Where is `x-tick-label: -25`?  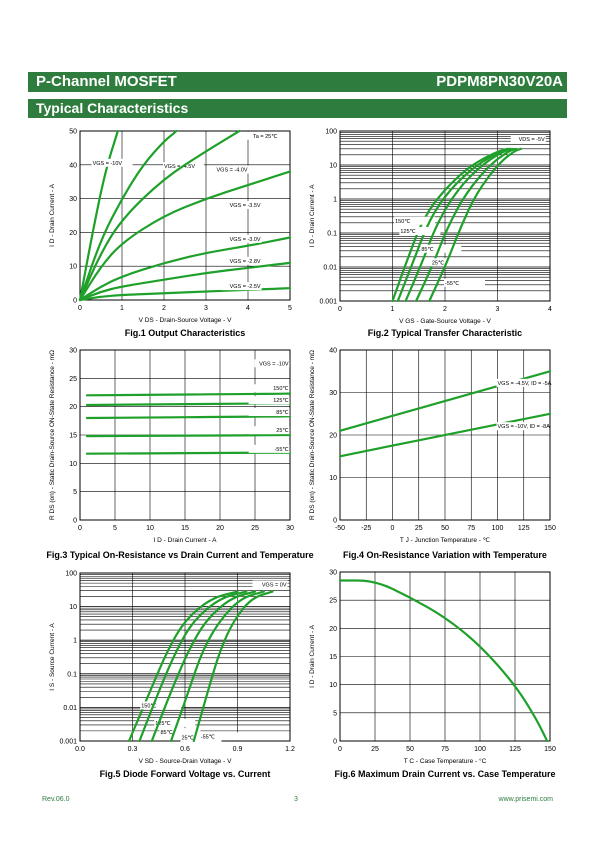 x-tick-label: -25 is located at coordinates (366, 528).